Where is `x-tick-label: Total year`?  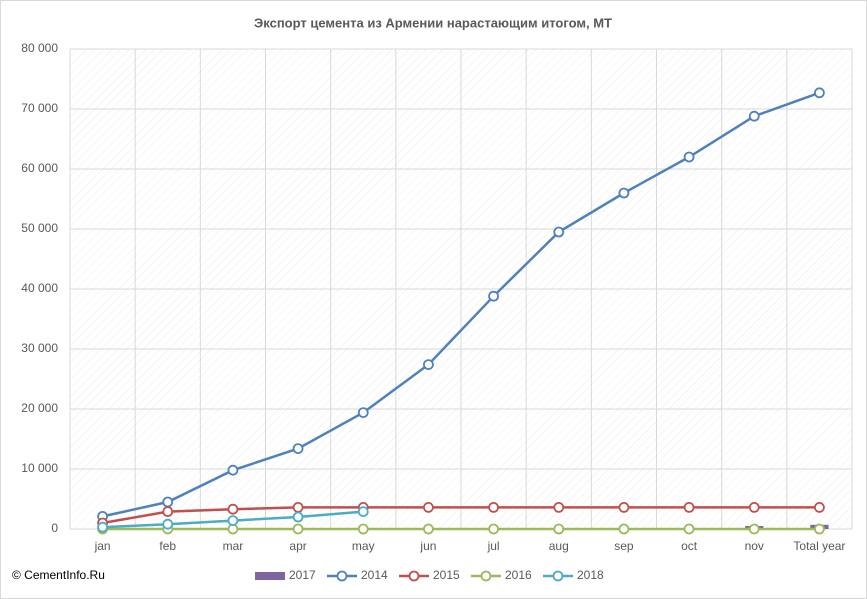 x-tick-label: Total year is located at coordinates (819, 546).